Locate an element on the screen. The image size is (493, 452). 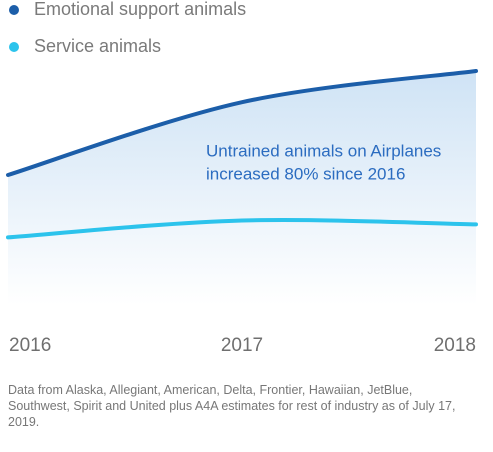
legend-label: Service animals is located at coordinates (97, 46).